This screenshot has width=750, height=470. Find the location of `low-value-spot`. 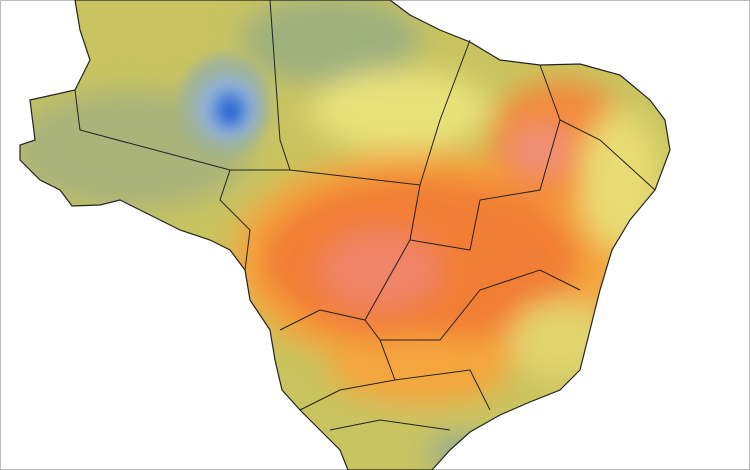

low-value-spot is located at coordinates (225, 105).